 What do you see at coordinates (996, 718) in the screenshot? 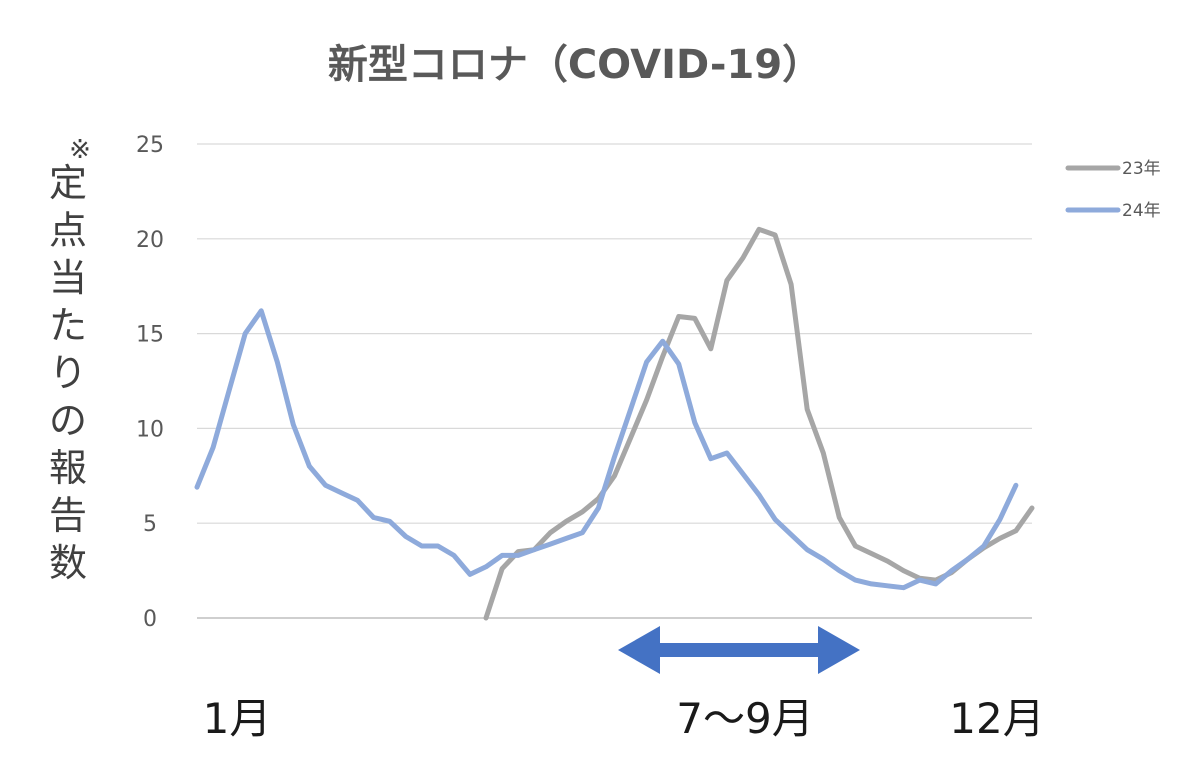
I see `month-label: 12月` at bounding box center [996, 718].